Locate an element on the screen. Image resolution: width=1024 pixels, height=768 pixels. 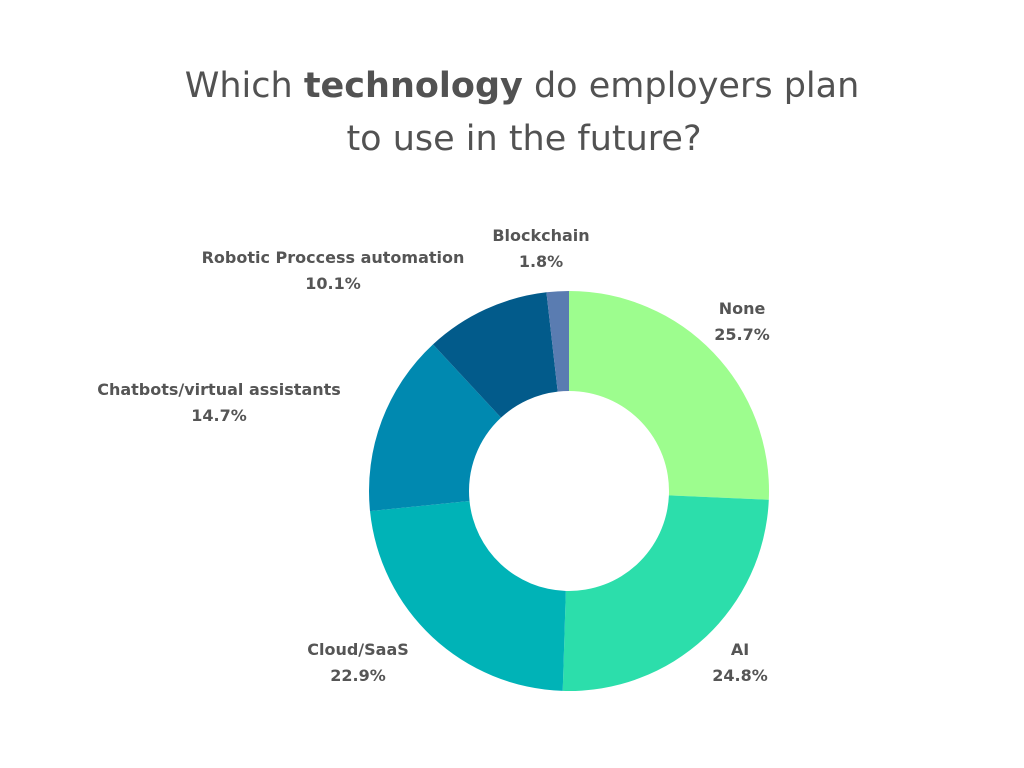
slice-label: Chatbots/virtual assistants is located at coordinates (219, 389).